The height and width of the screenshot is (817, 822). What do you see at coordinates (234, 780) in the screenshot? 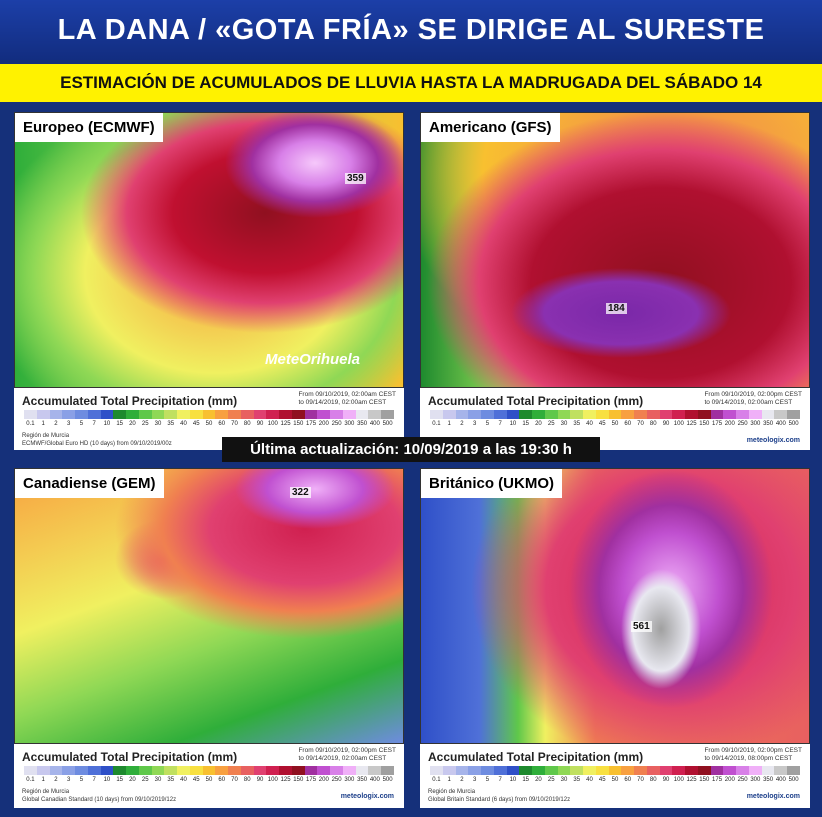
I see `legend-label: 70` at bounding box center [234, 780].